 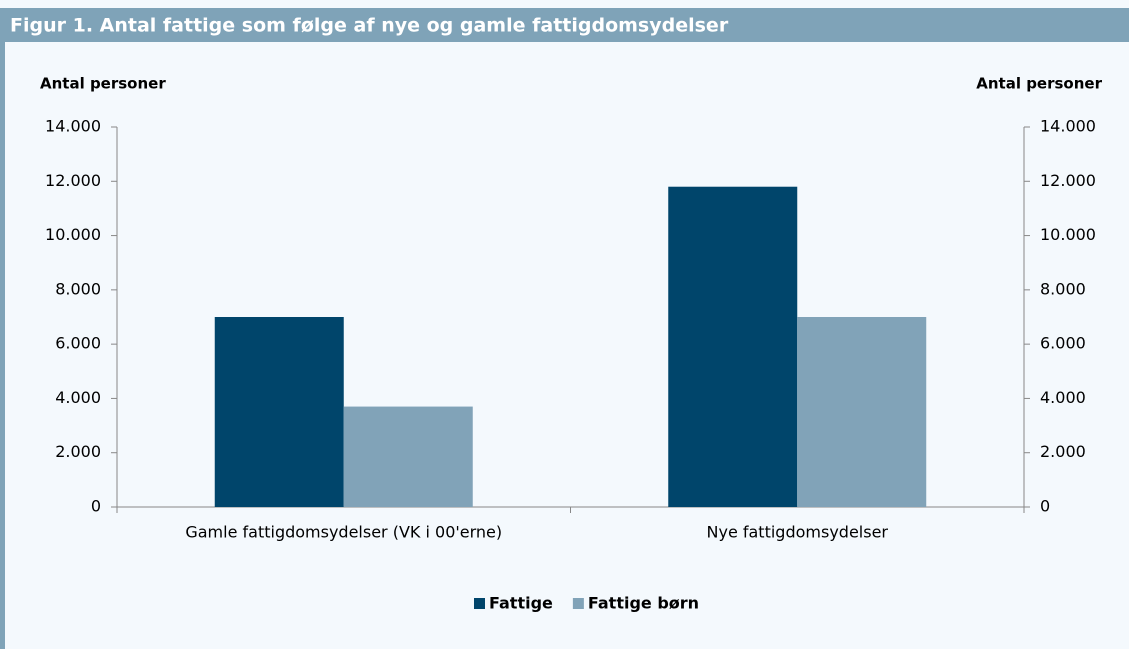 What do you see at coordinates (73, 234) in the screenshot?
I see `y-tick-label: 10.000` at bounding box center [73, 234].